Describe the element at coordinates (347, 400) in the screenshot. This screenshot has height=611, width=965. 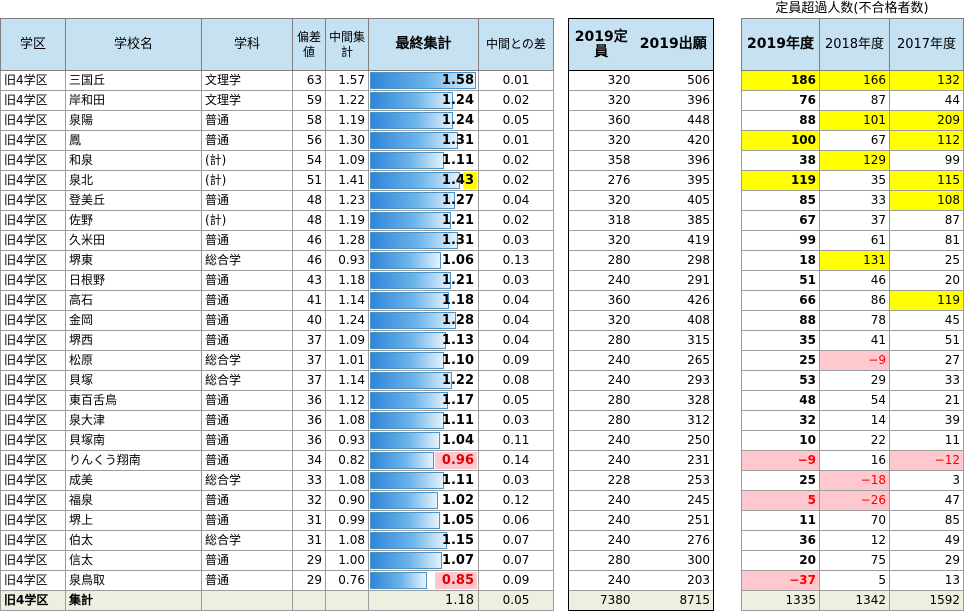
I see `mid-cell: 1.12` at that location.